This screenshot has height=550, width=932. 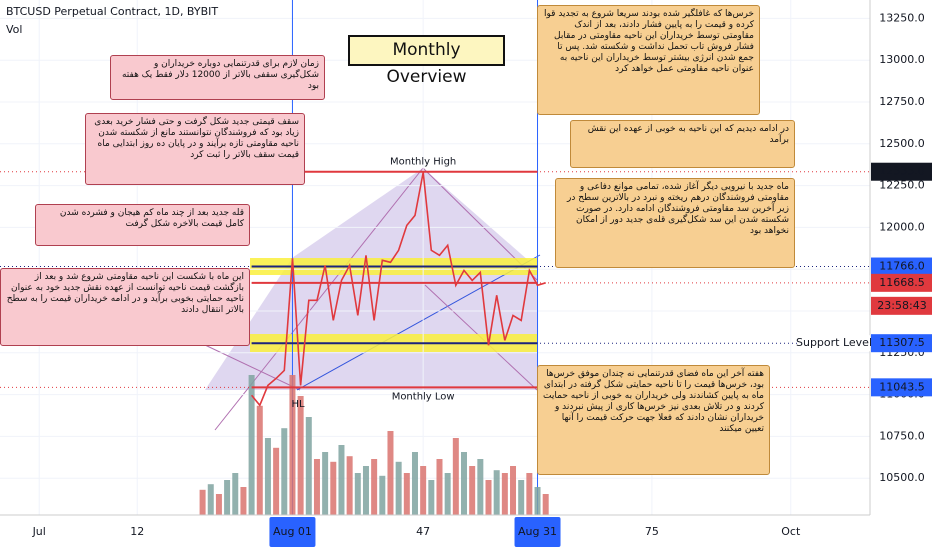 I want to click on x-tick-label: Aug 01, so click(x=292, y=531).